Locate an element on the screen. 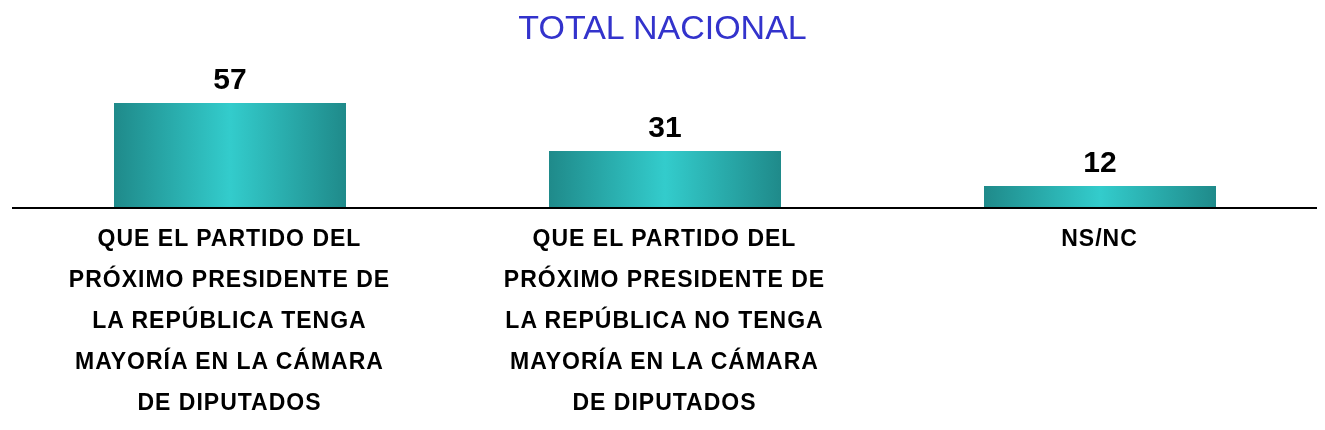  x-tick-label: NS/NC is located at coordinates (1099, 238).